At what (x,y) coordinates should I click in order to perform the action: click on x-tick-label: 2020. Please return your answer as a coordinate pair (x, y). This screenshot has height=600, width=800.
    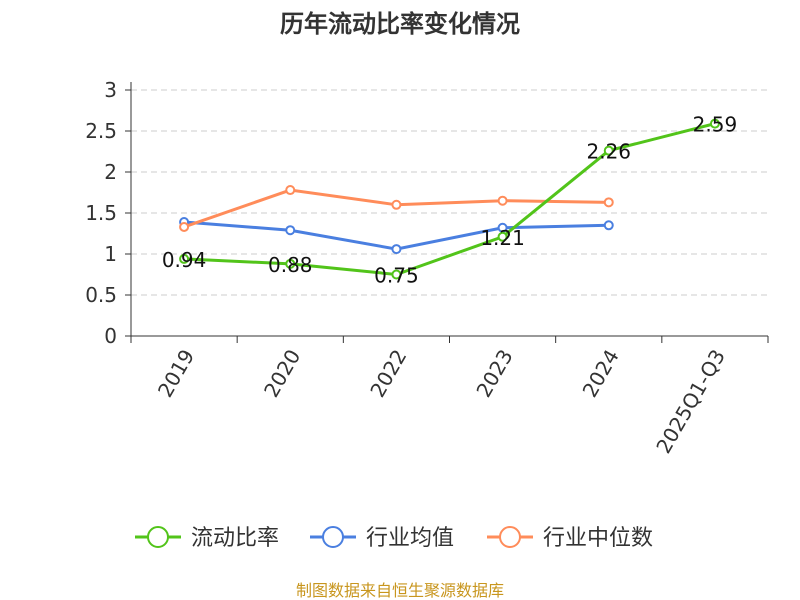
    Looking at the image, I should click on (282, 373).